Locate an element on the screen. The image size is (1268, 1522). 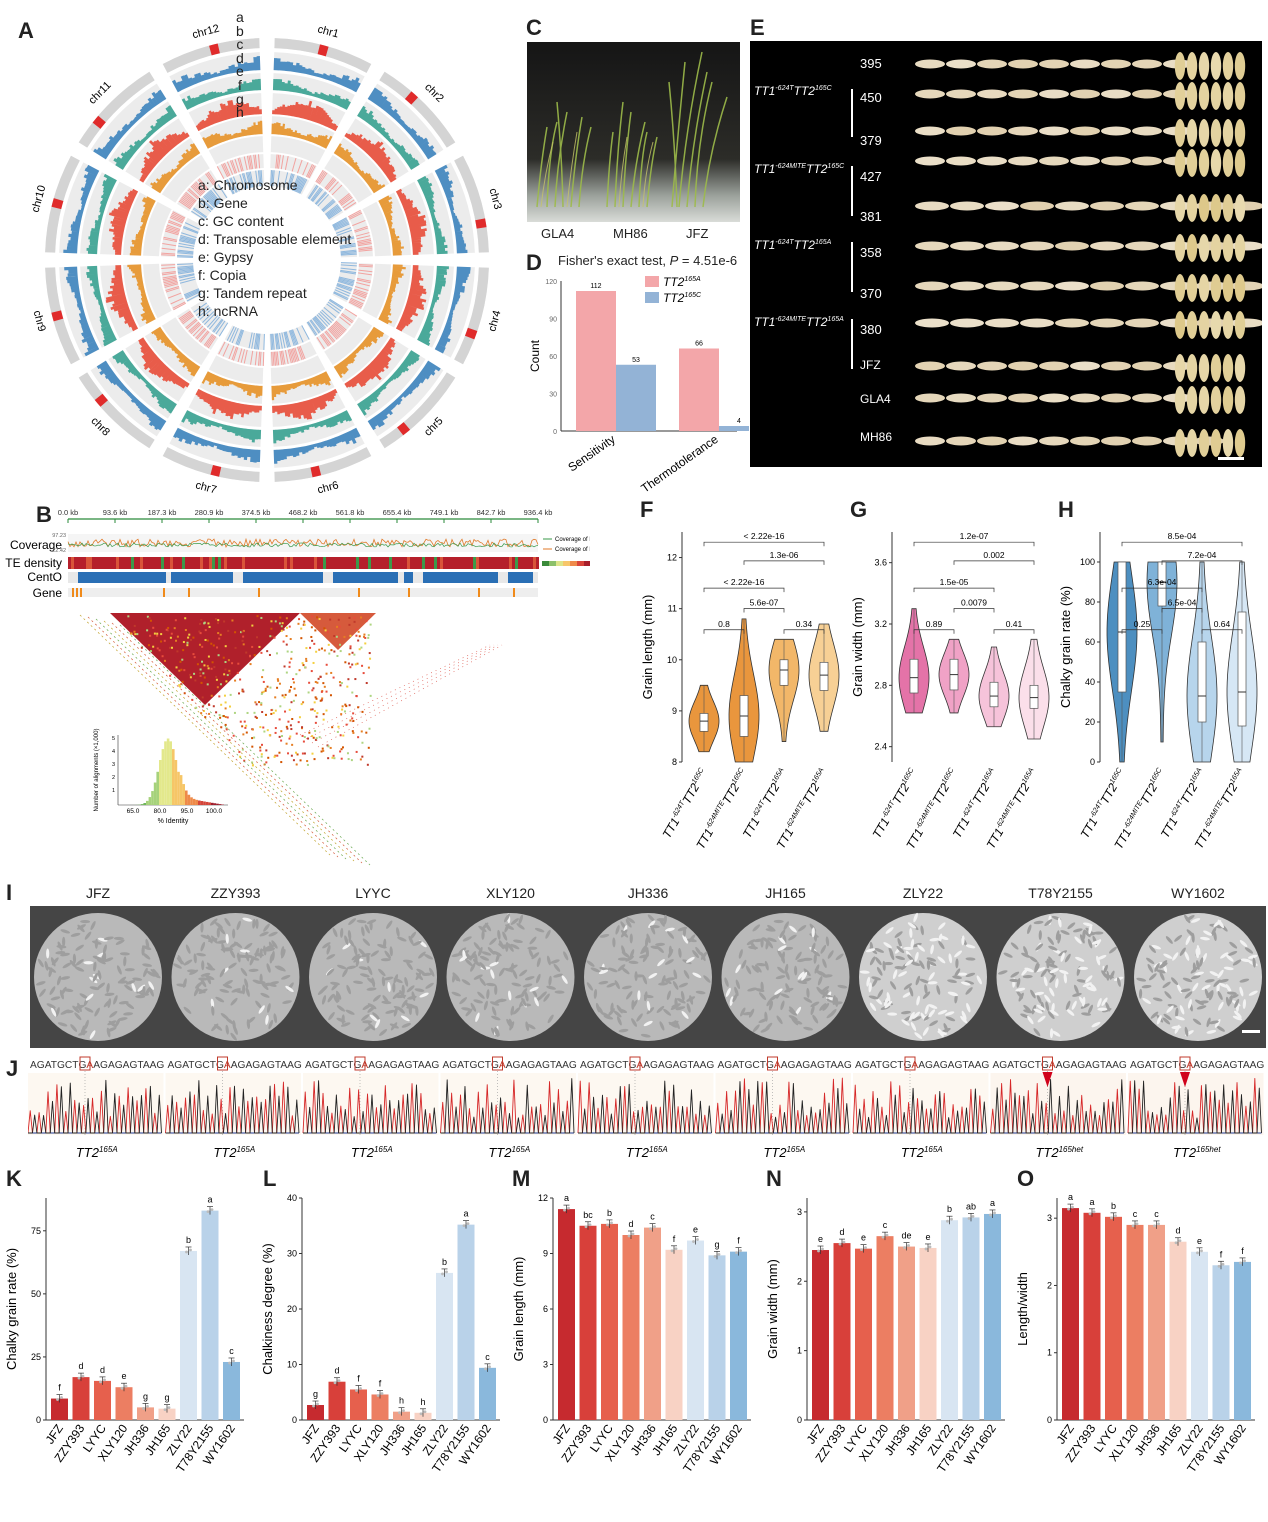
p-value: 6.3e-04 is located at coordinates (1162, 582).